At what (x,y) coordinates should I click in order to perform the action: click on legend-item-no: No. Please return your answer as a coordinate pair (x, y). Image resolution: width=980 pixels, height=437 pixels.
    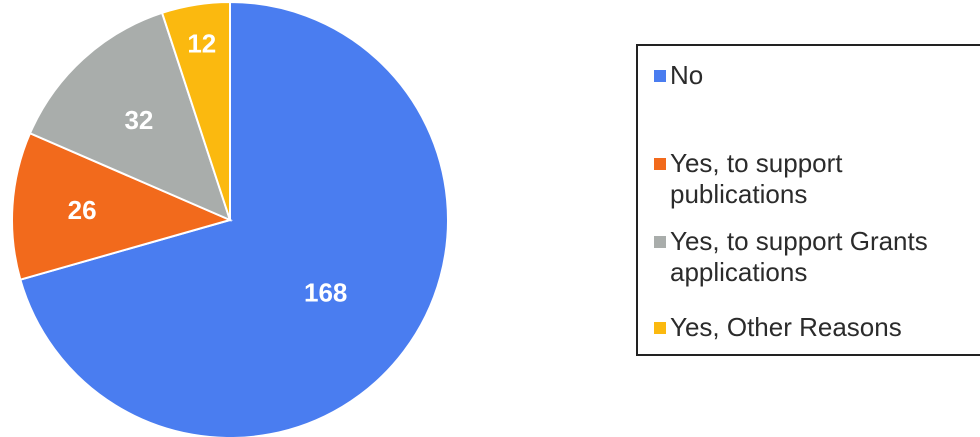
    Looking at the image, I should click on (678, 75).